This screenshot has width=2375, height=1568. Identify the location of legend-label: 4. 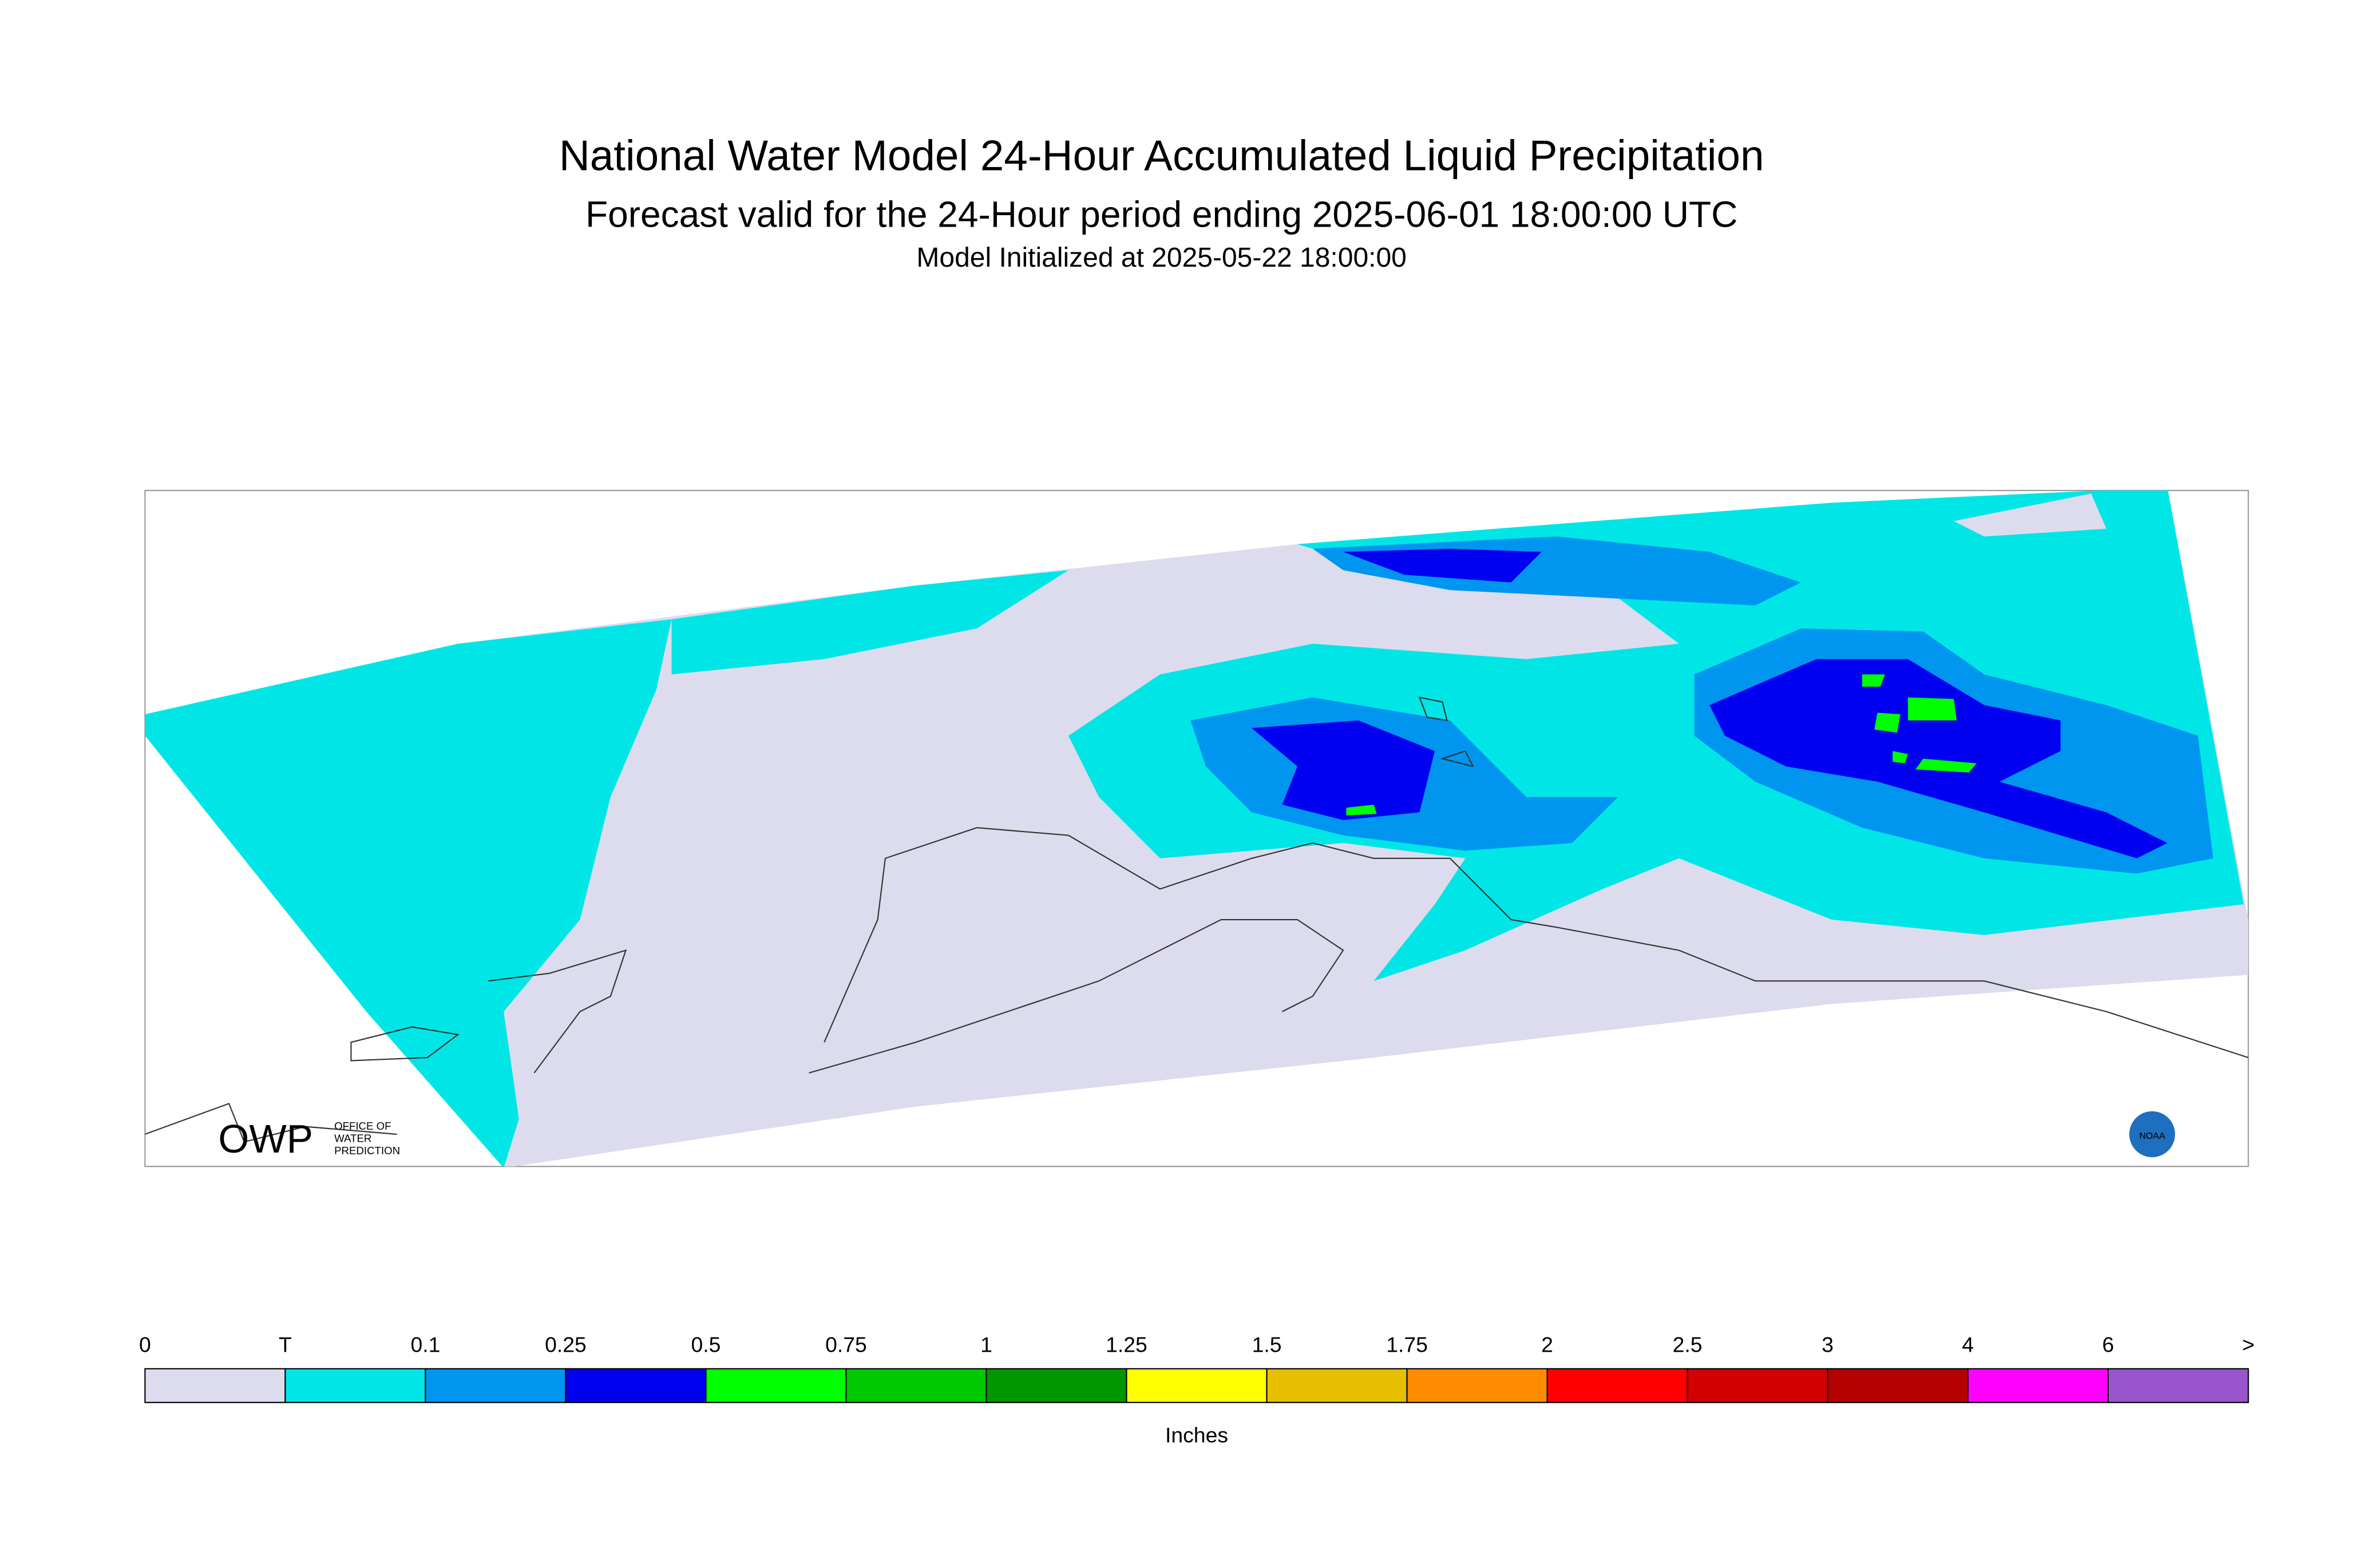
(1968, 1344).